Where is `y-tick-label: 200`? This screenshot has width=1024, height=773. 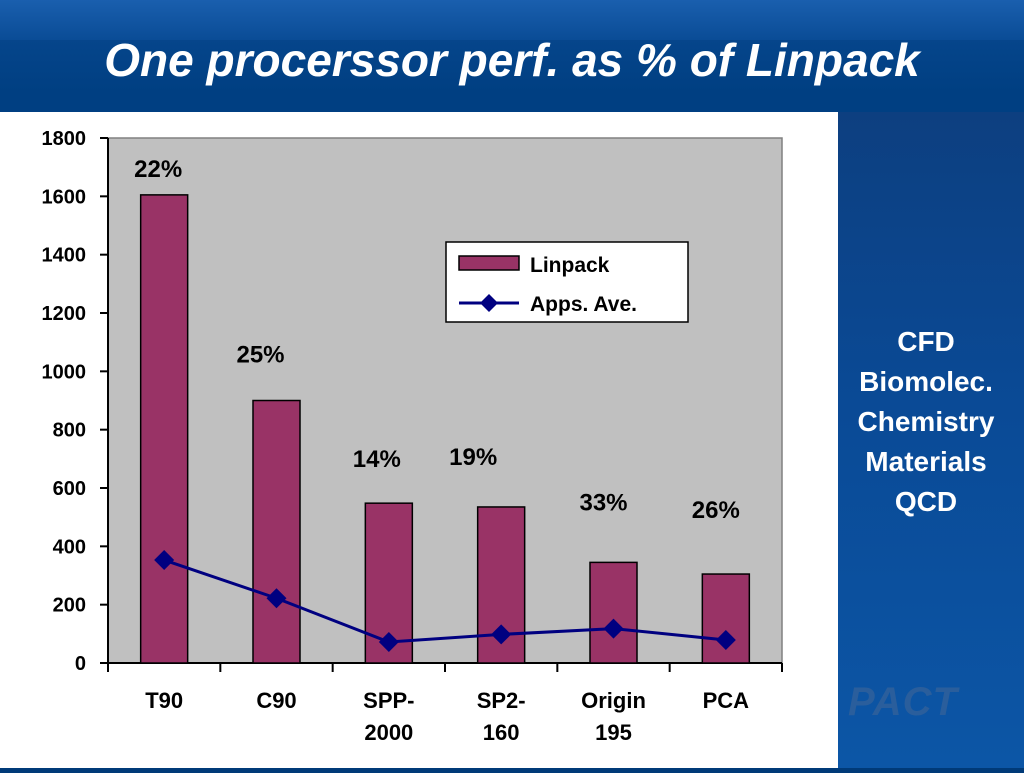
y-tick-label: 200 is located at coordinates (69, 606).